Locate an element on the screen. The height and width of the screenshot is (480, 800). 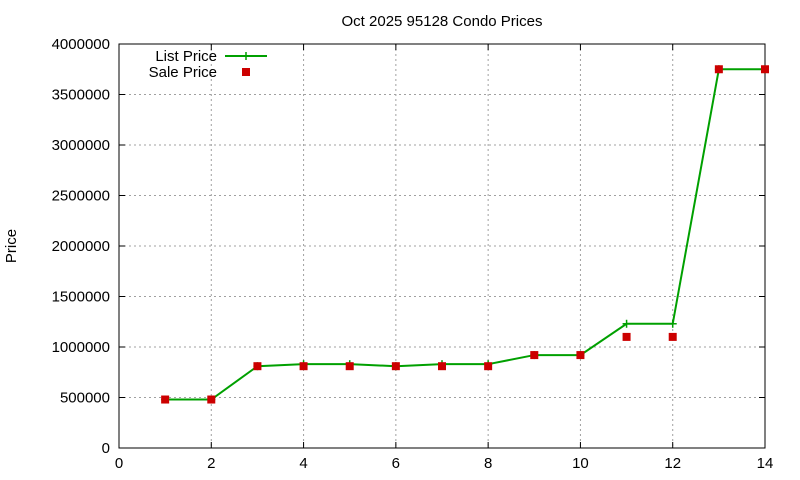
y-tick-label: 1000000 is located at coordinates (81, 347).